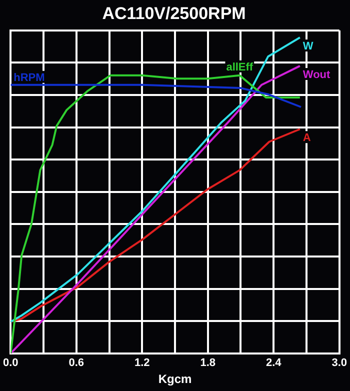  Describe the element at coordinates (274, 363) in the screenshot. I see `x-tick-label: 2.4` at that location.